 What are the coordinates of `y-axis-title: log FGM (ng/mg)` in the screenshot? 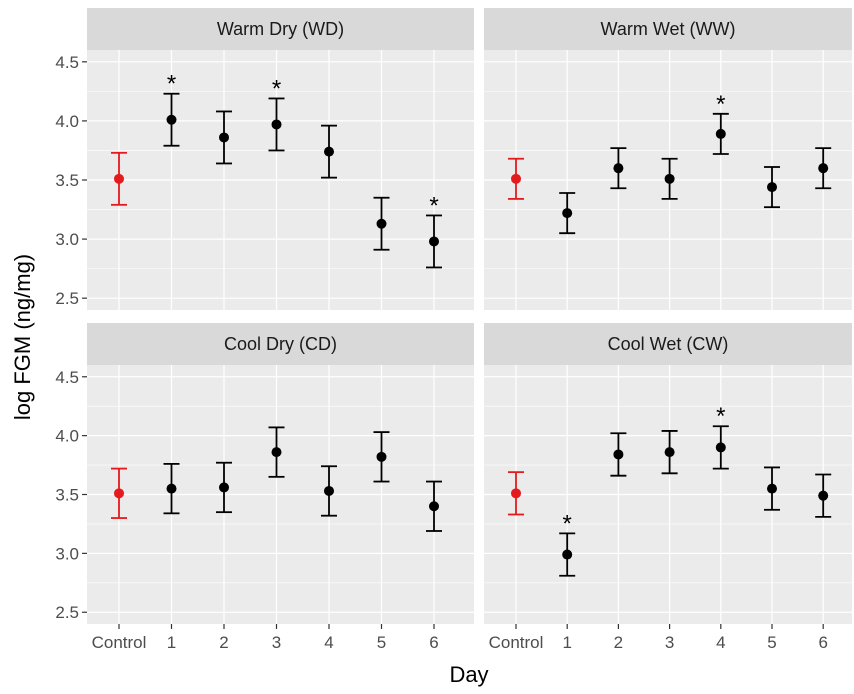 It's located at (22, 337).